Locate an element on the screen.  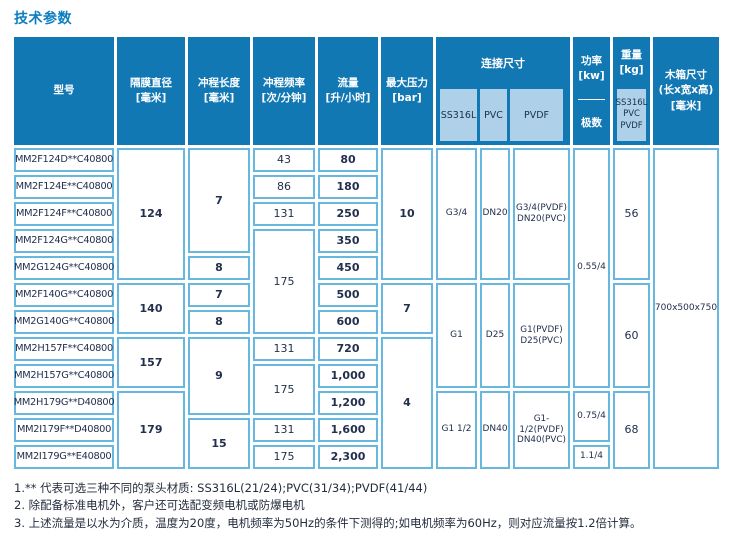
stroke-frequency-cell: 86 is located at coordinates (284, 187).